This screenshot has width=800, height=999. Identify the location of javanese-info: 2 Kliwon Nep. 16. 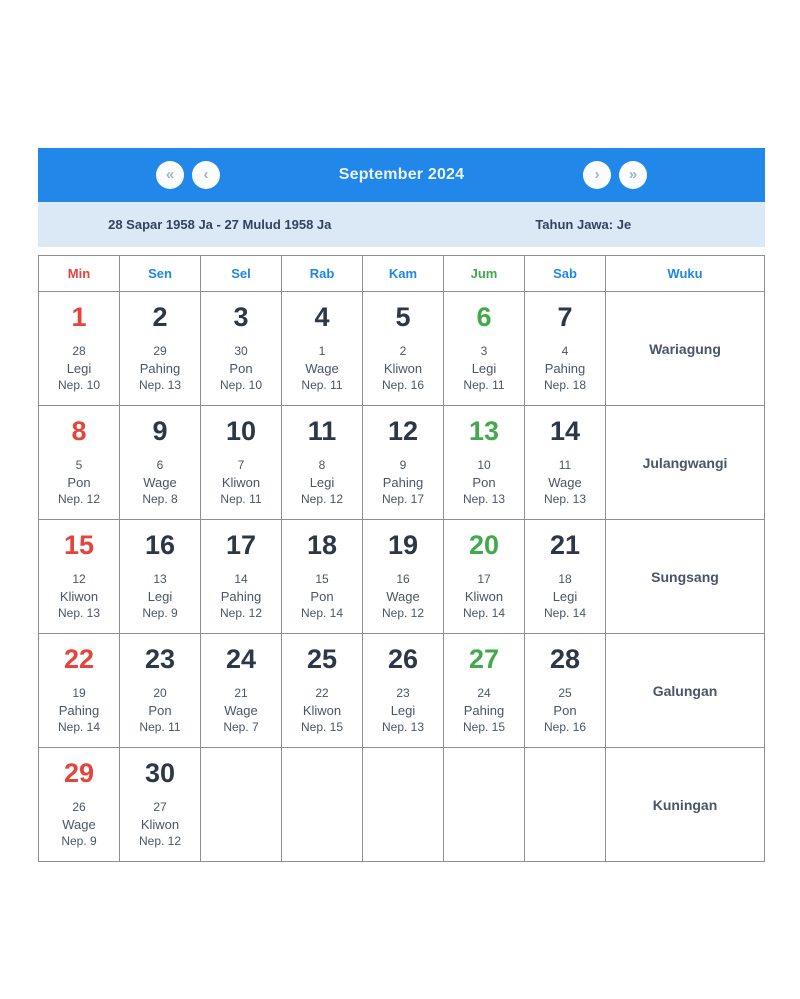
(403, 368).